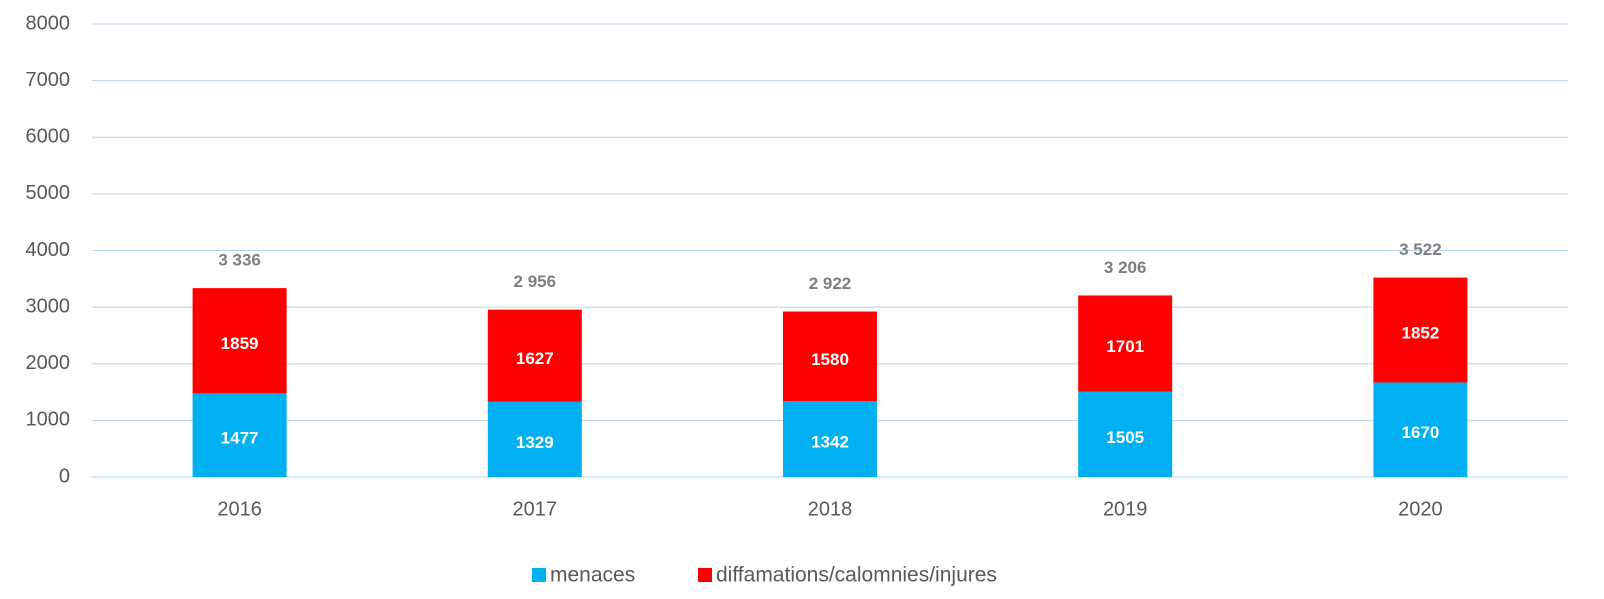 This screenshot has height=599, width=1604. I want to click on y-tick-label: 3000, so click(48, 306).